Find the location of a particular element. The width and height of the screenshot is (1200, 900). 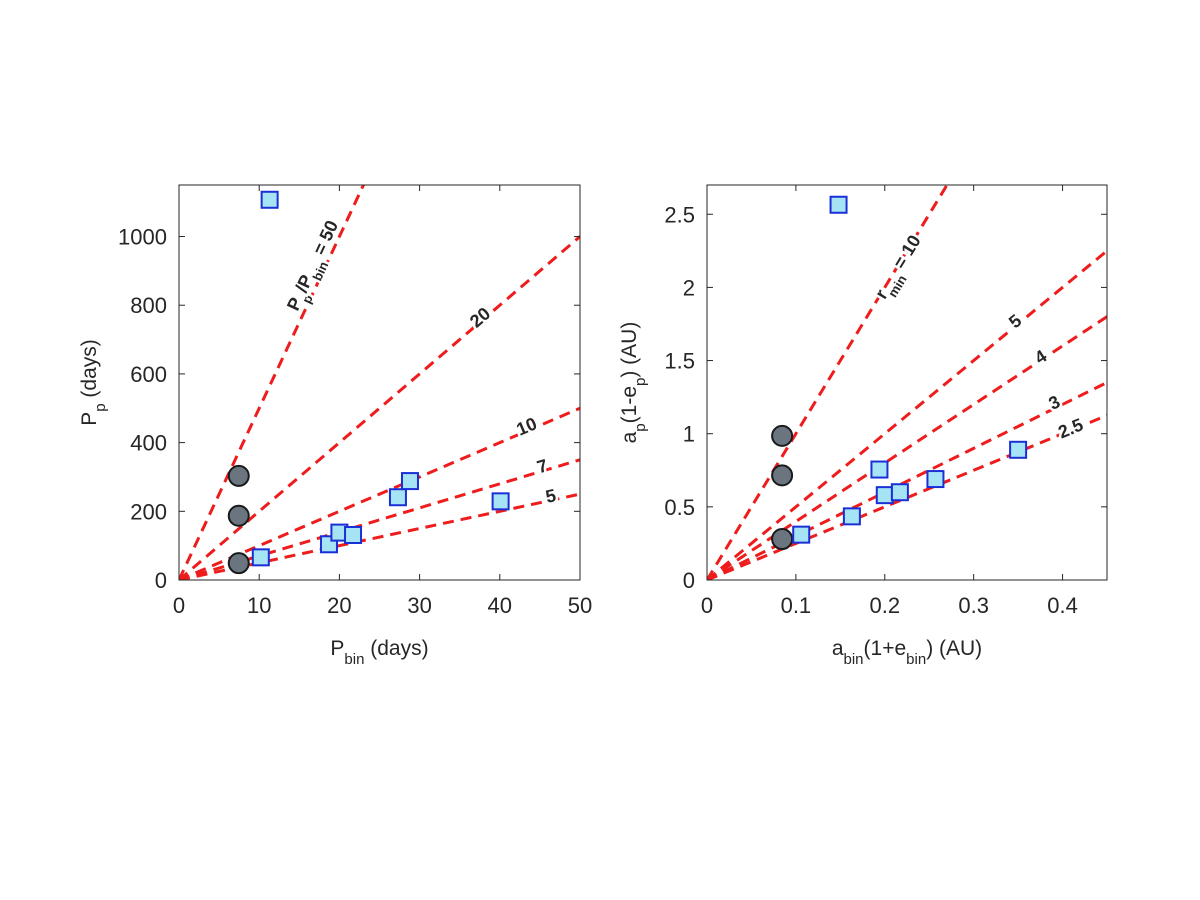

x-tick-label: 20 is located at coordinates (339, 605).